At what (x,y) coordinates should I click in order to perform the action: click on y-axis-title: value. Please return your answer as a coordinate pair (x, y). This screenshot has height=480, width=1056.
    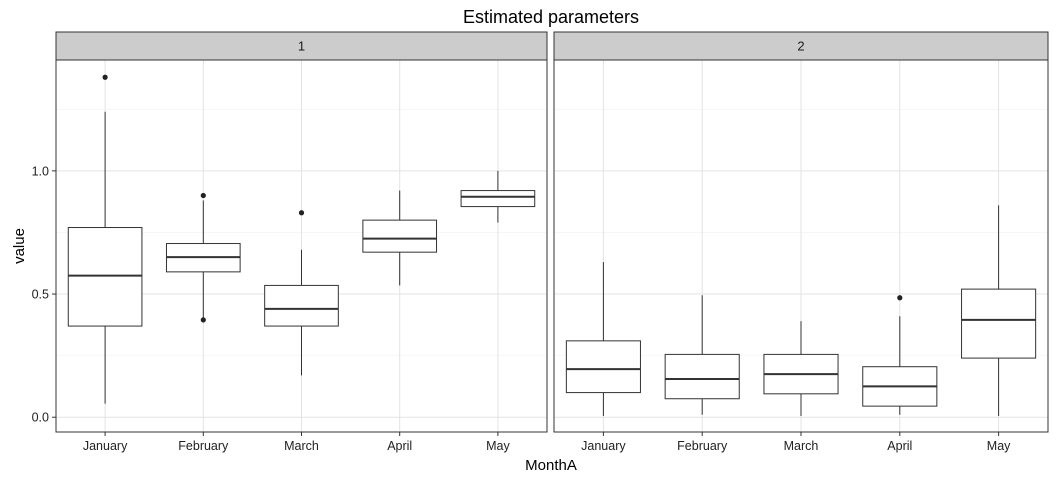
    Looking at the image, I should click on (19, 246).